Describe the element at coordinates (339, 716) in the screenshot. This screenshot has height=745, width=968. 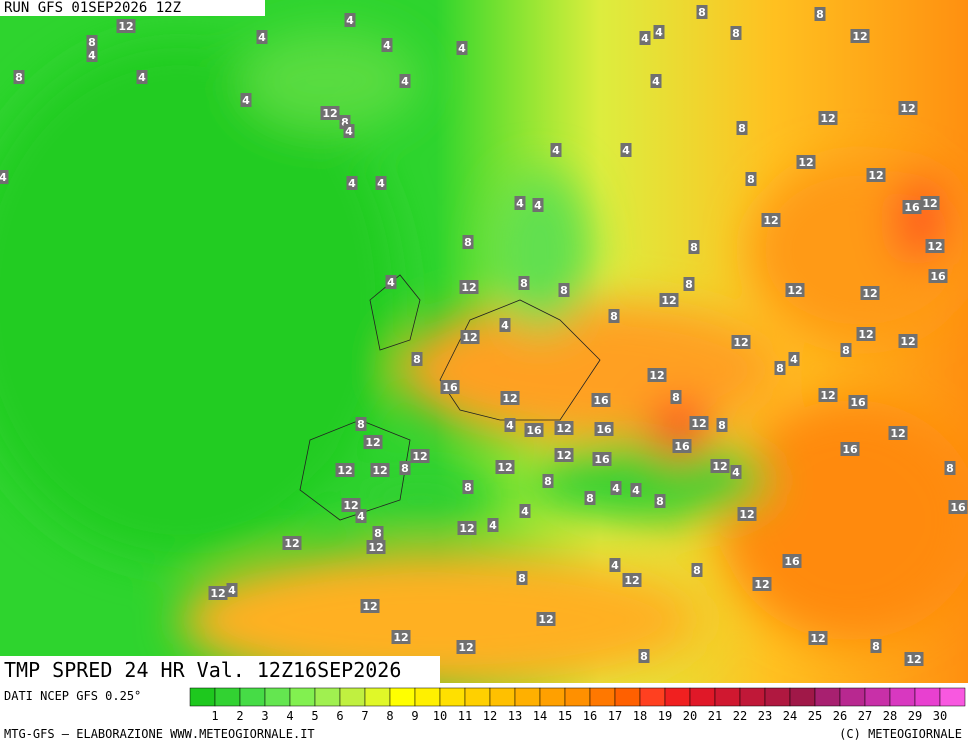
I see `scale-tick-label: 6` at that location.